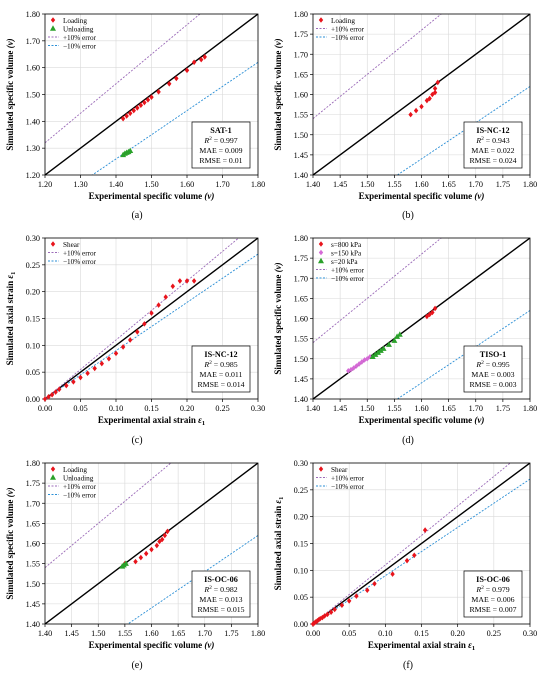 This screenshot has width=550, height=677. Describe the element at coordinates (220, 364) in the screenshot. I see `stats-r2: R2 = 0.985` at that location.